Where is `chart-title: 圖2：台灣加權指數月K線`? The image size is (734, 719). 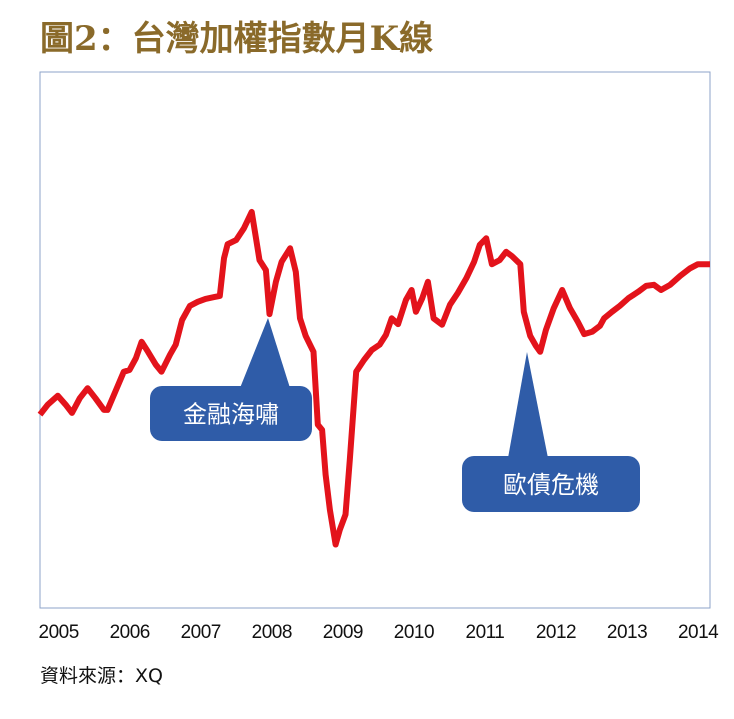 chart-title: 圖2：台灣加權指數月K線 is located at coordinates (236, 39).